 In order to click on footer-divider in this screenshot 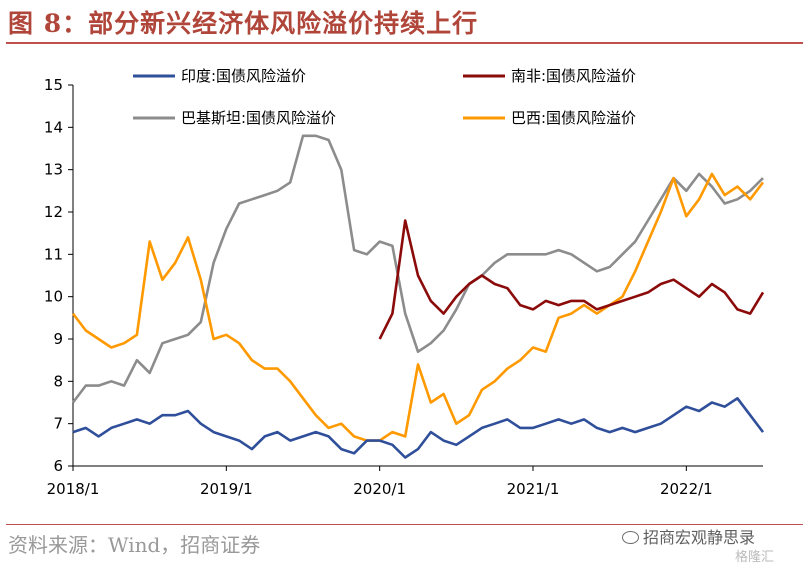, I will do `click(404, 524)`.